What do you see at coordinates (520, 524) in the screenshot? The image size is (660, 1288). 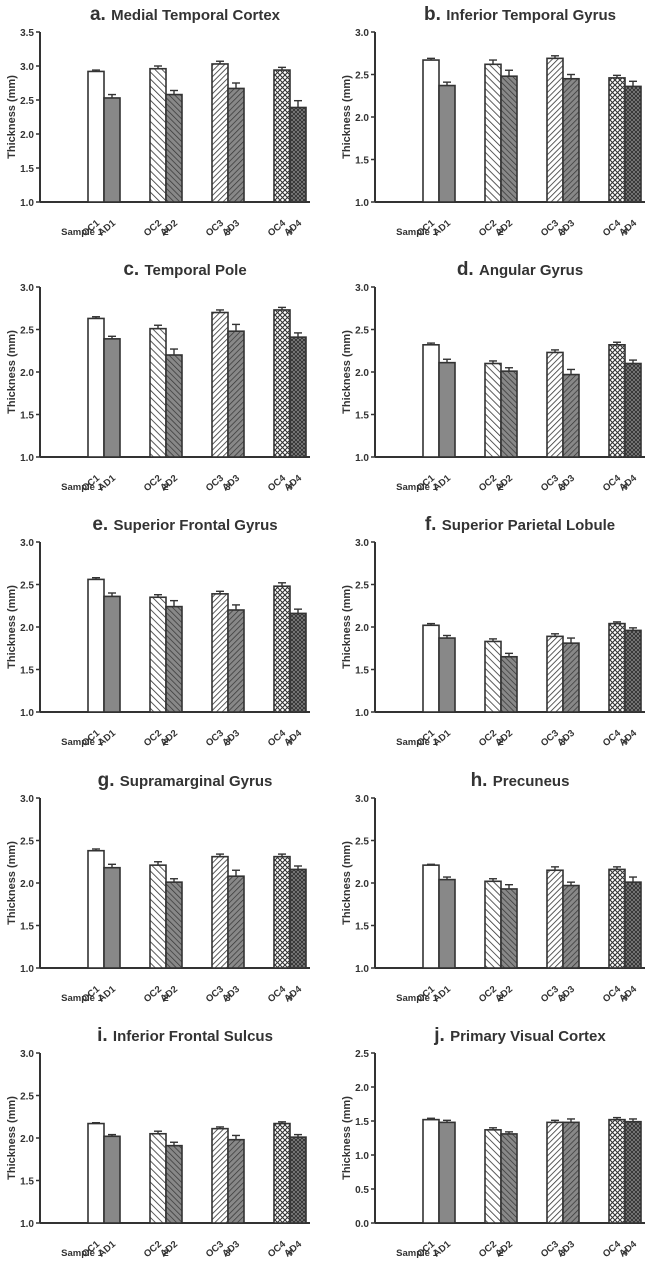 I see `chart-title: f. Superior Parietal Lobule` at bounding box center [520, 524].